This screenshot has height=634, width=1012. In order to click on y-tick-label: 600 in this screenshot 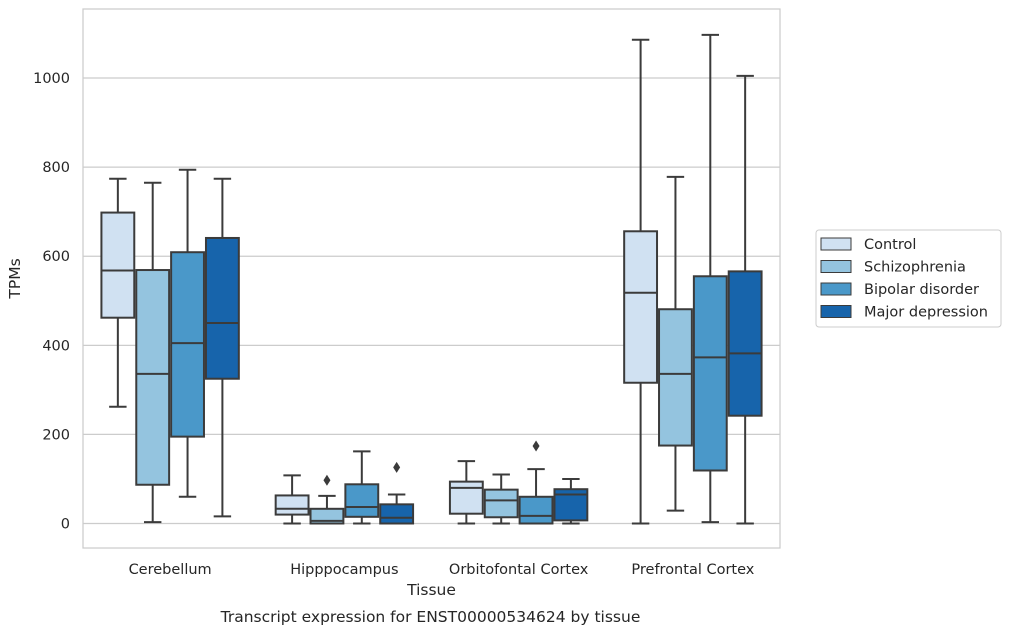, I will do `click(56, 257)`.